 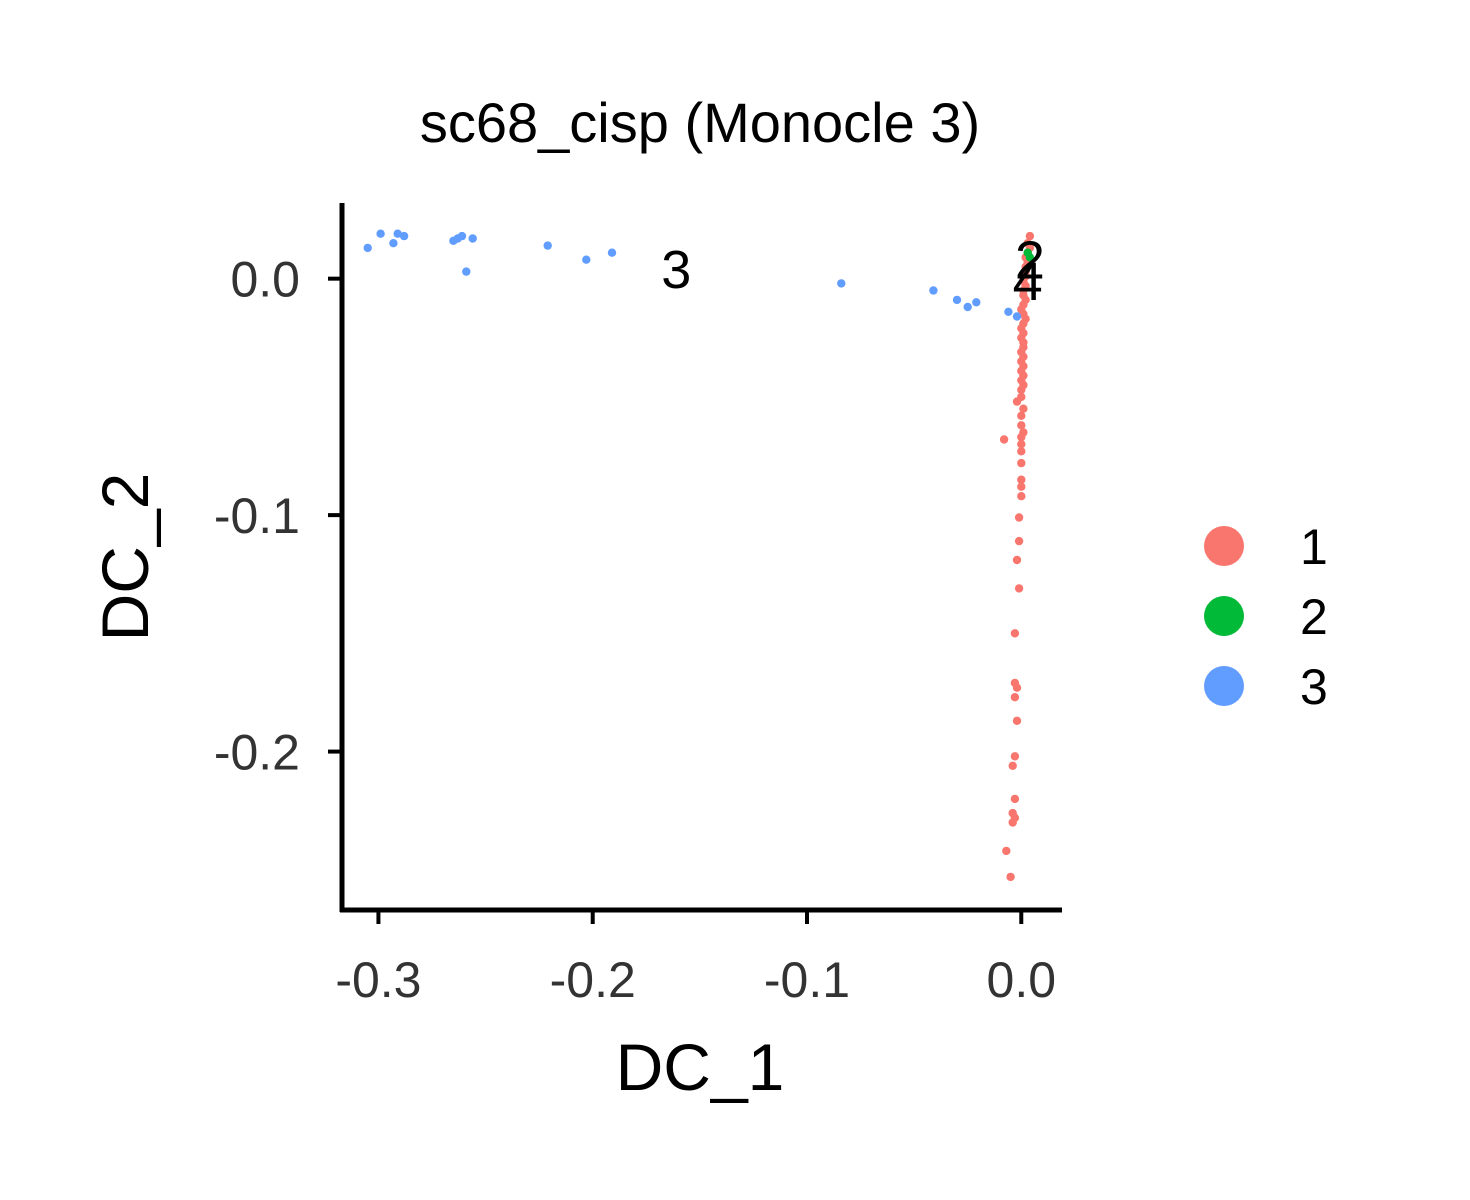 What do you see at coordinates (1022, 980) in the screenshot?
I see `x-tick-label: 0.0` at bounding box center [1022, 980].